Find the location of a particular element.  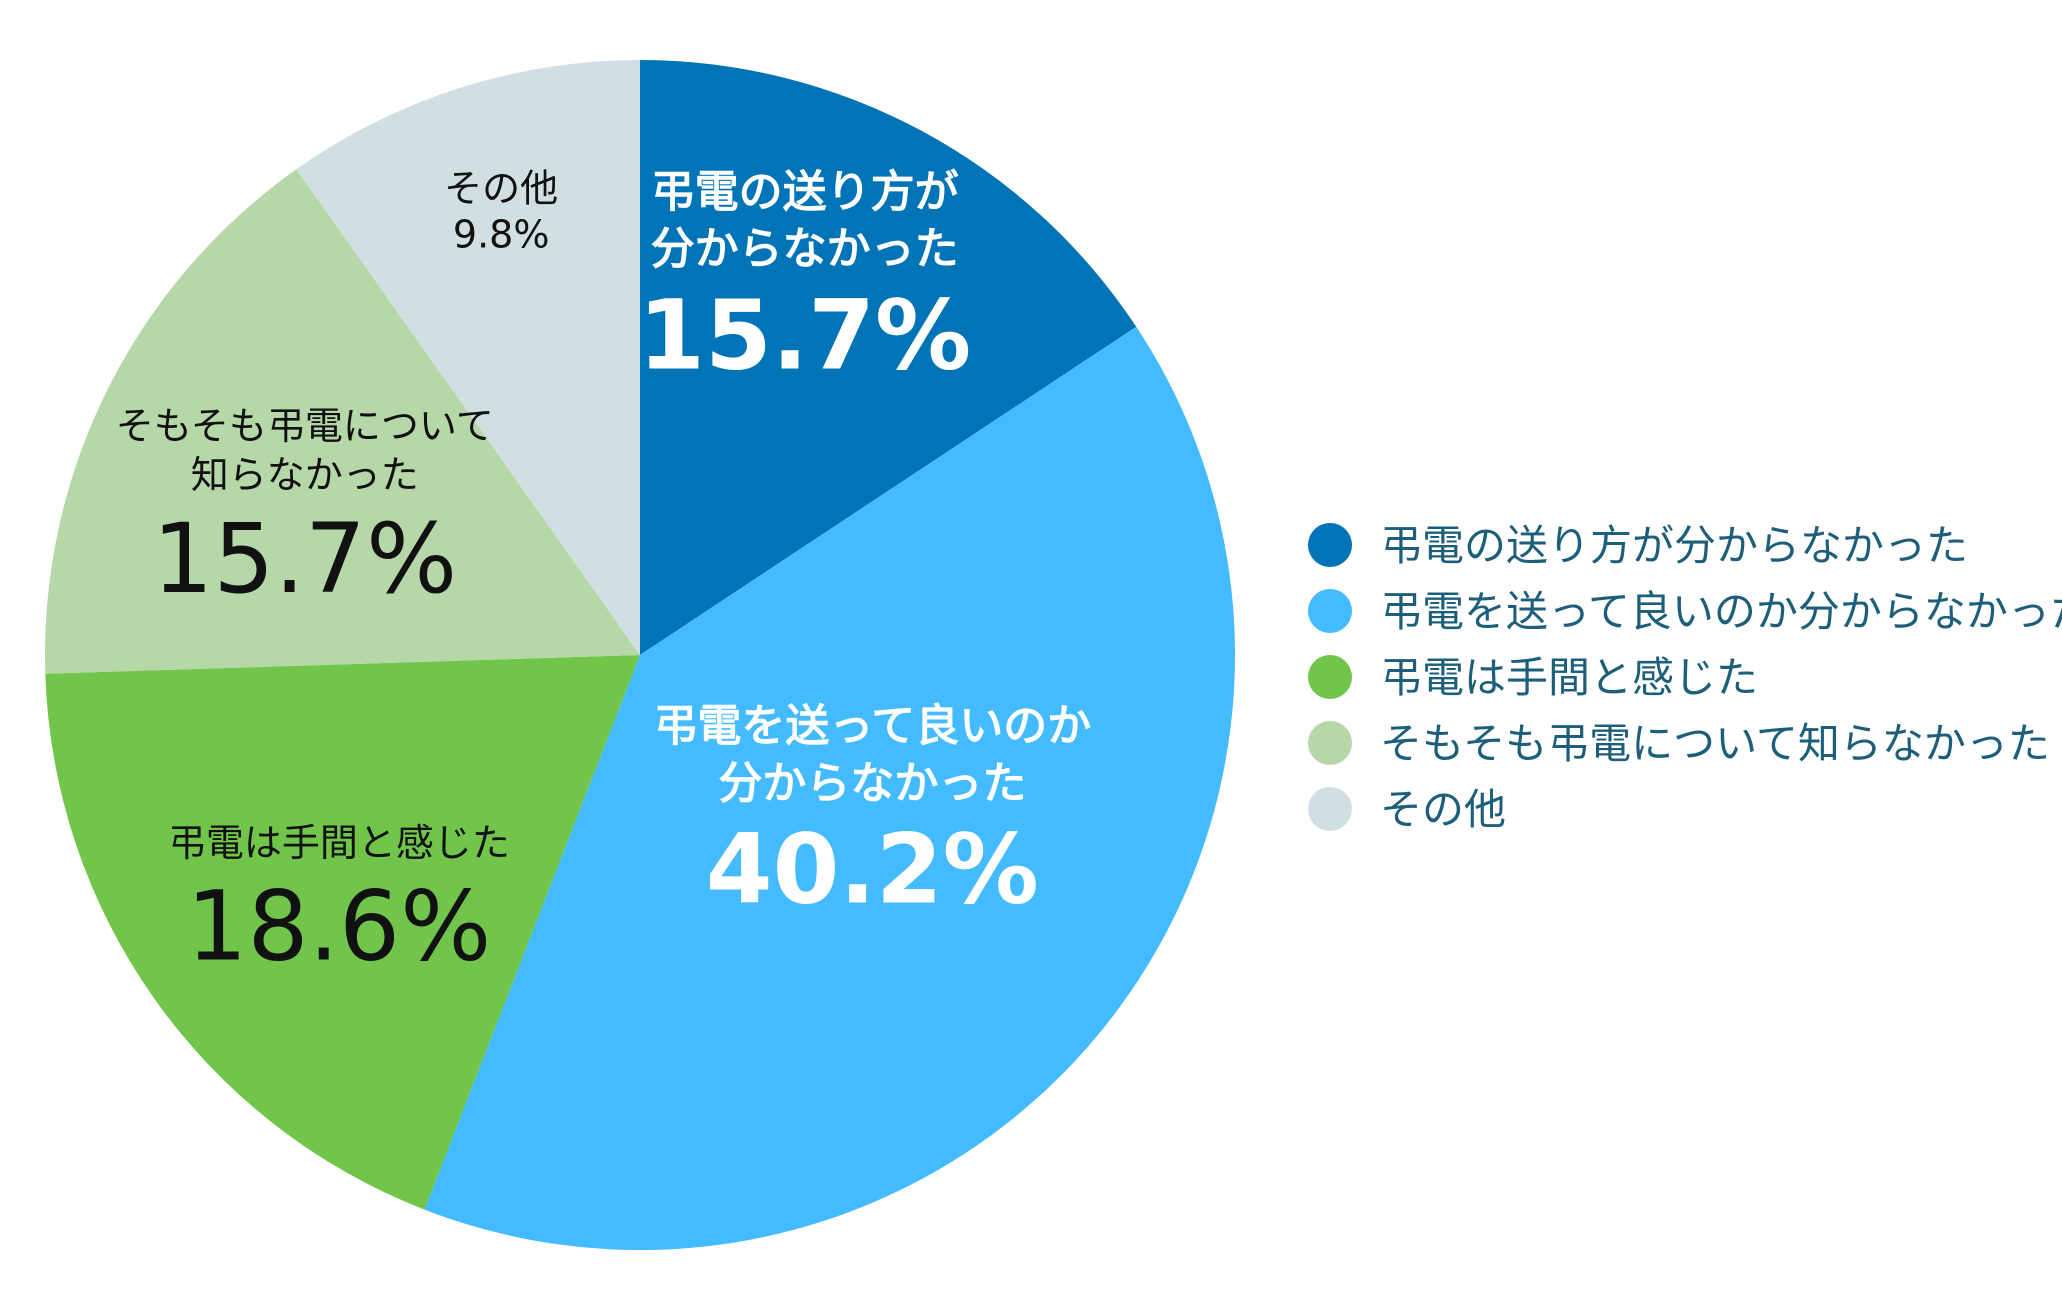

slice-value-label: 9.8% is located at coordinates (501, 234).